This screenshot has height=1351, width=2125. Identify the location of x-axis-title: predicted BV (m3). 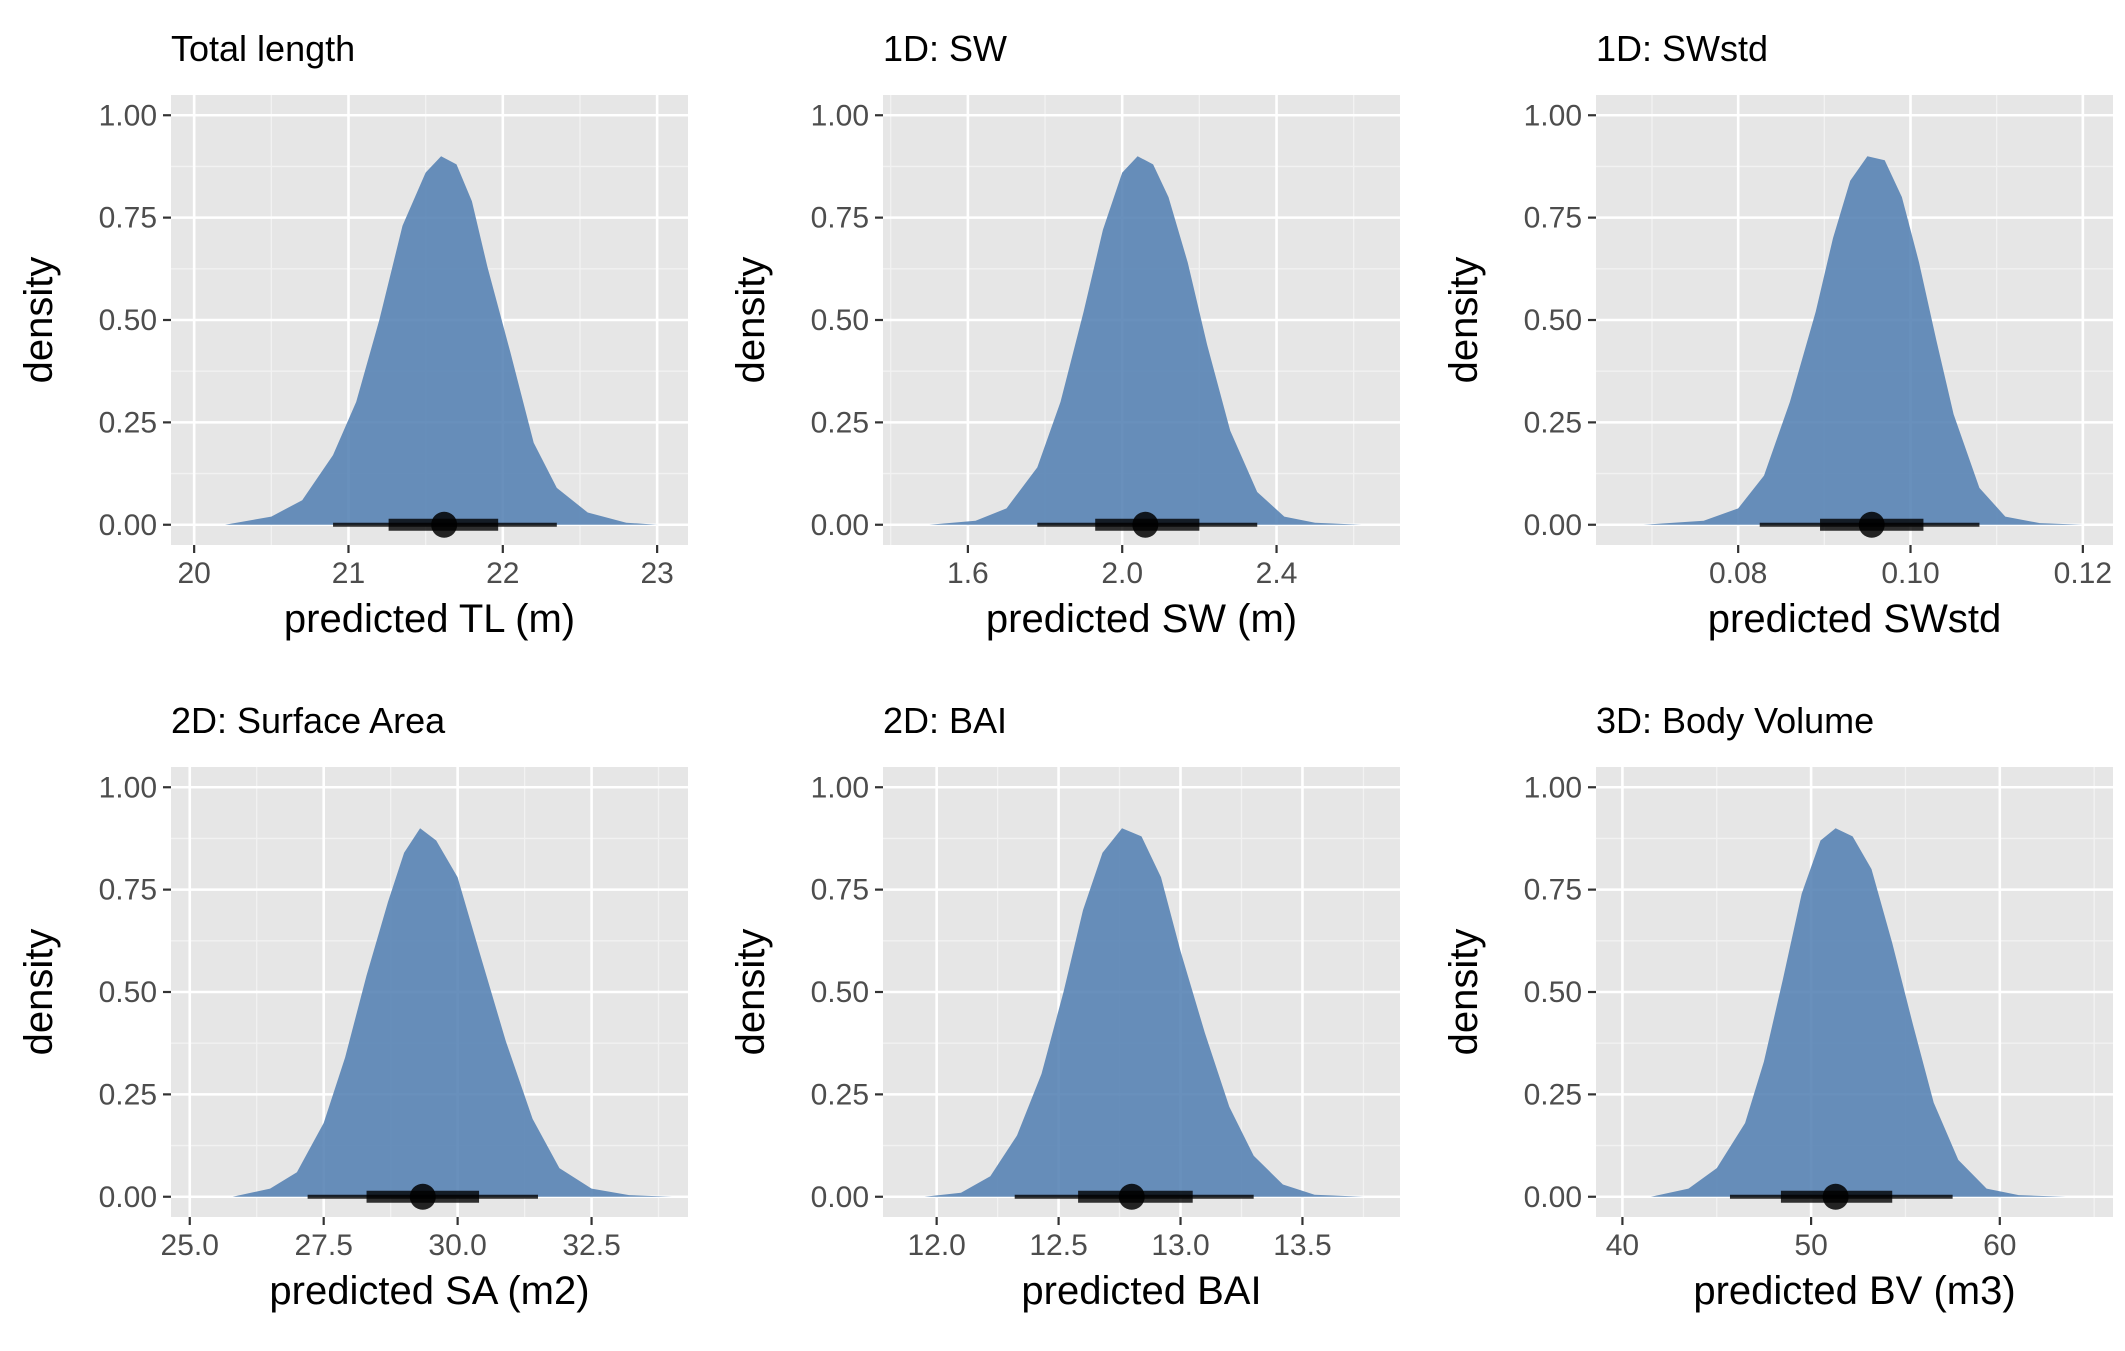
(1854, 1291).